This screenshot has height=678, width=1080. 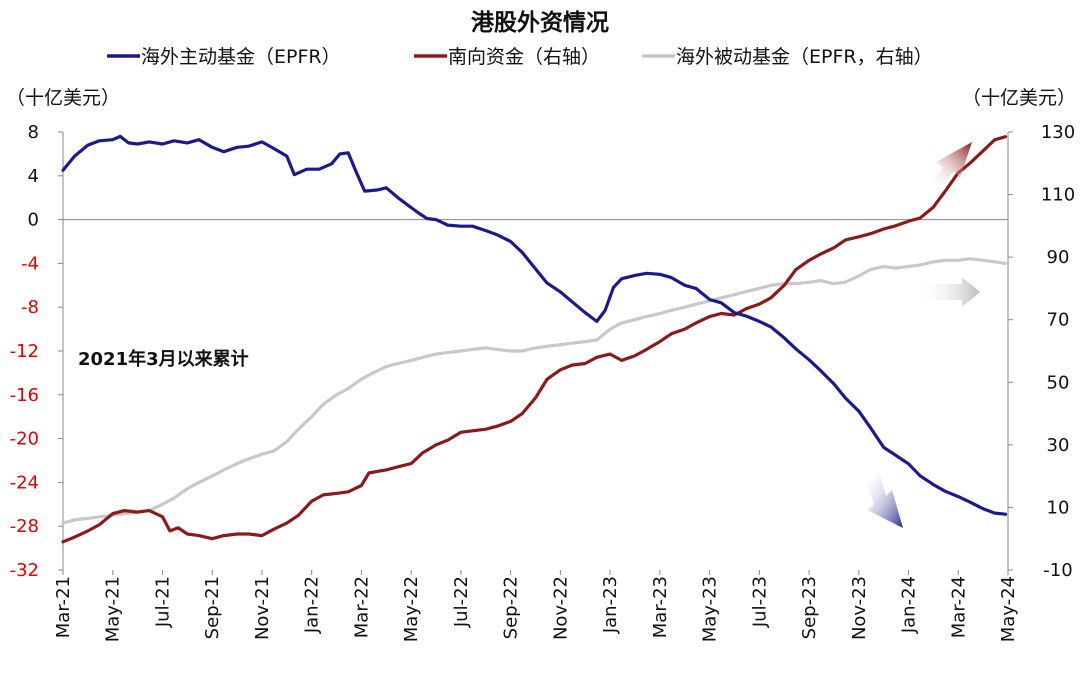 What do you see at coordinates (30, 307) in the screenshot?
I see `left-tick-label: -8` at bounding box center [30, 307].